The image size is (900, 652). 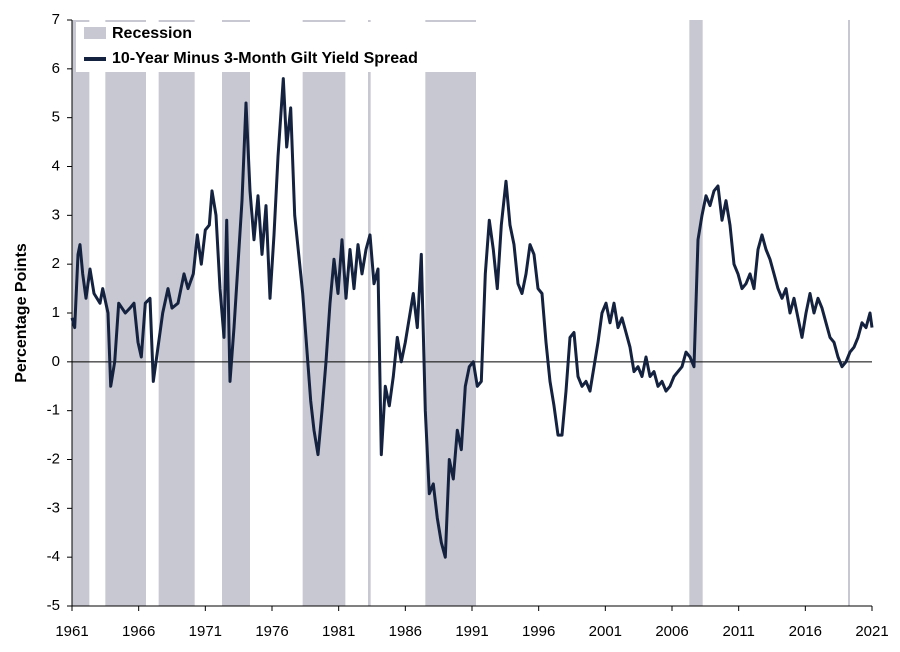 What do you see at coordinates (56, 214) in the screenshot?
I see `y-tick-label: 3` at bounding box center [56, 214].